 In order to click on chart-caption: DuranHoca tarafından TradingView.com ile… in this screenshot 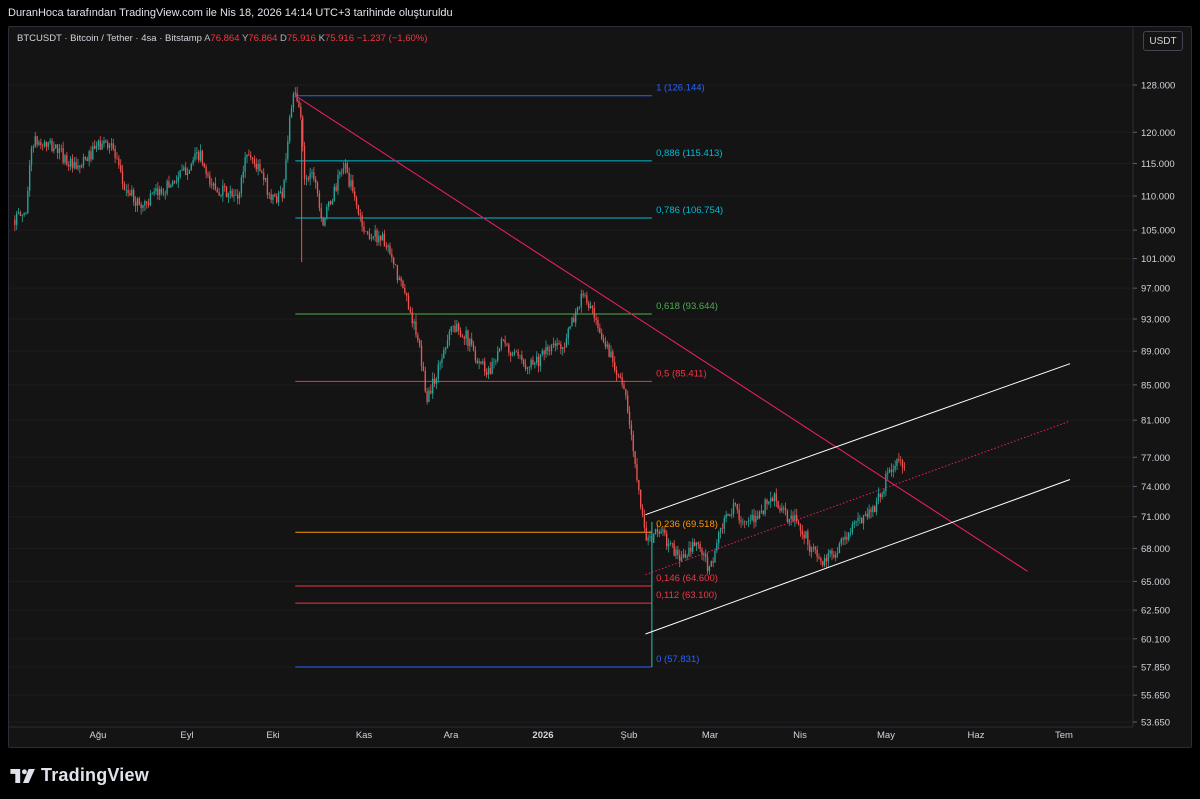, I will do `click(600, 13)`.